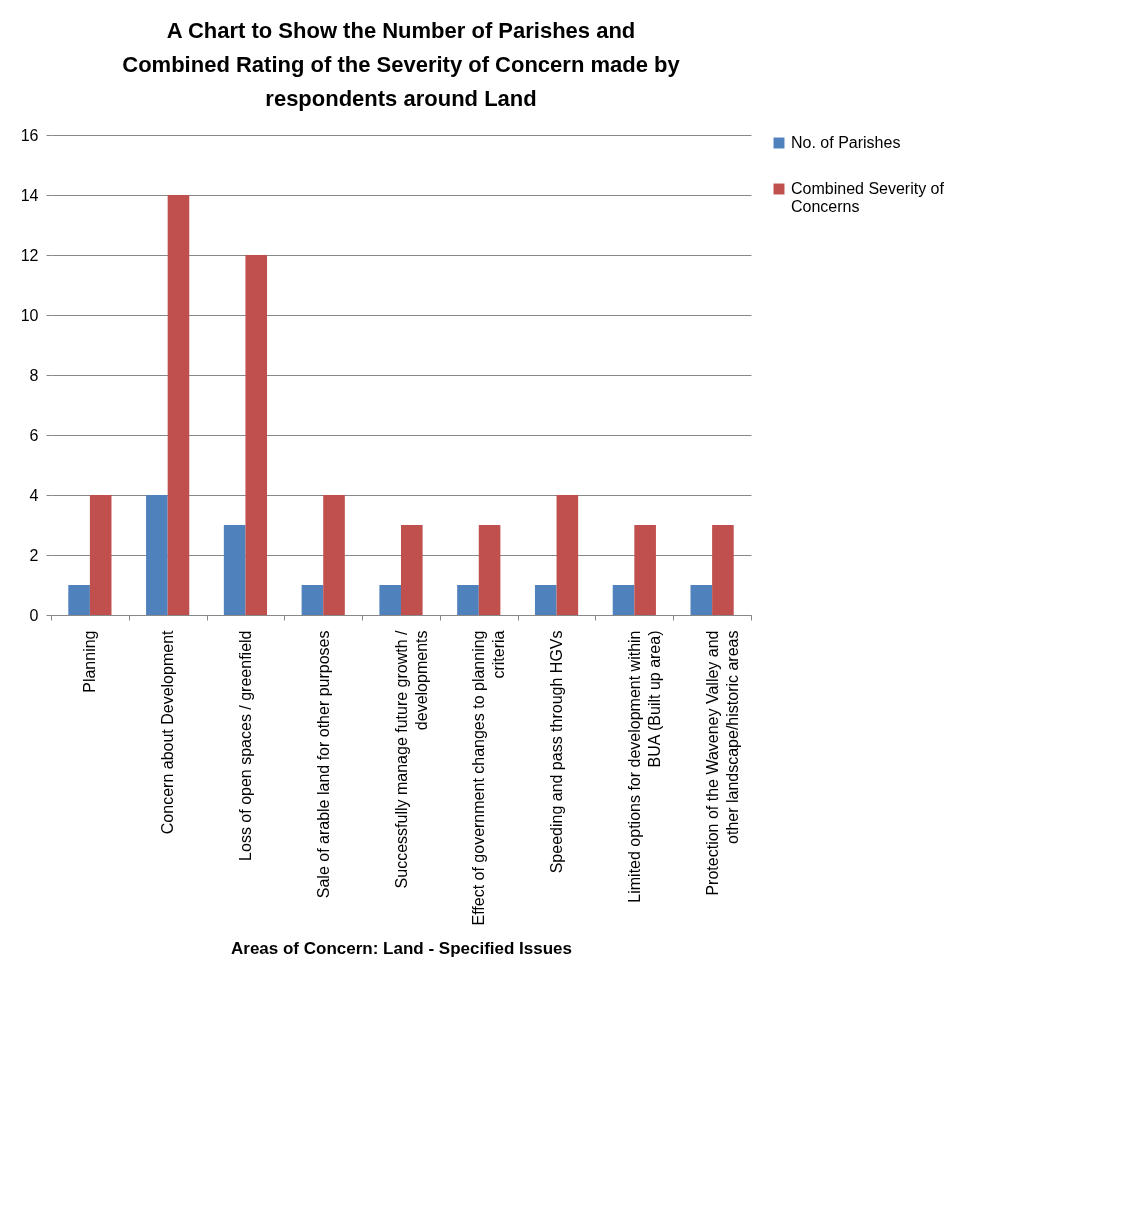 Image resolution: width=1123 pixels, height=1228 pixels. What do you see at coordinates (557, 752) in the screenshot?
I see `x-tick-label: Speeding and pass through HGVs` at bounding box center [557, 752].